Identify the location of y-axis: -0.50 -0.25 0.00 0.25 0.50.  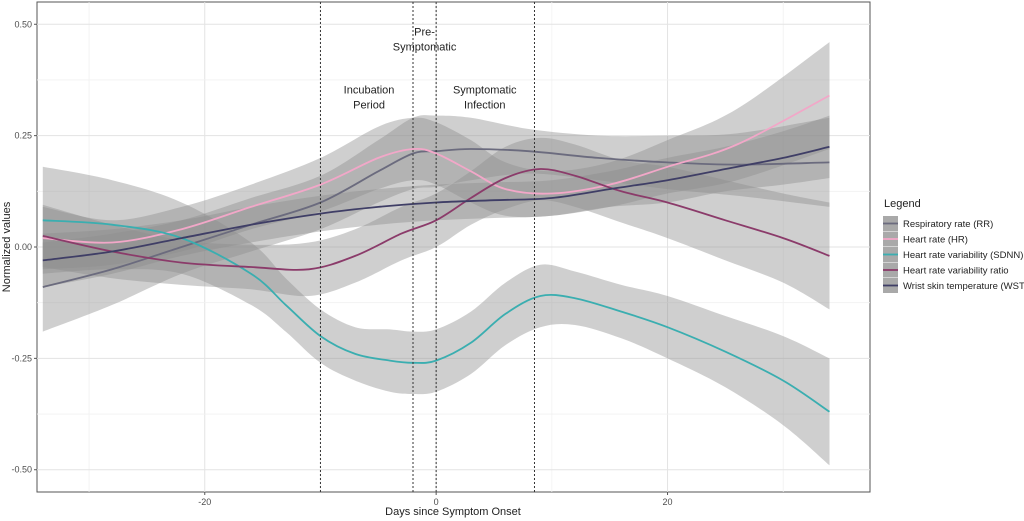
(24, 247).